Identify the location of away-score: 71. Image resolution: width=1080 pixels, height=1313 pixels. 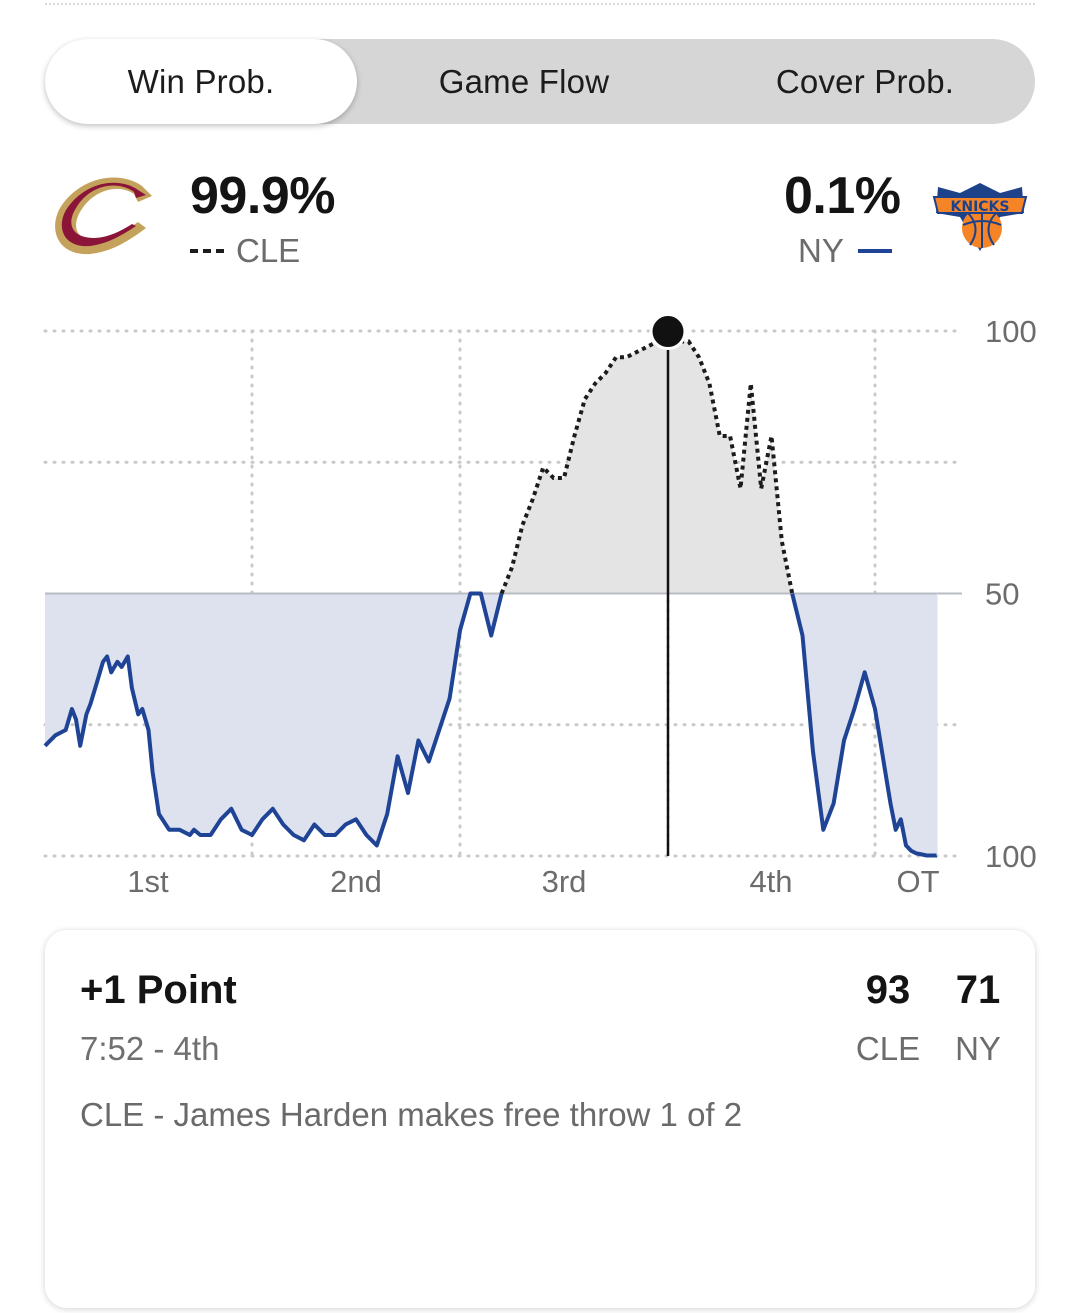
(978, 990).